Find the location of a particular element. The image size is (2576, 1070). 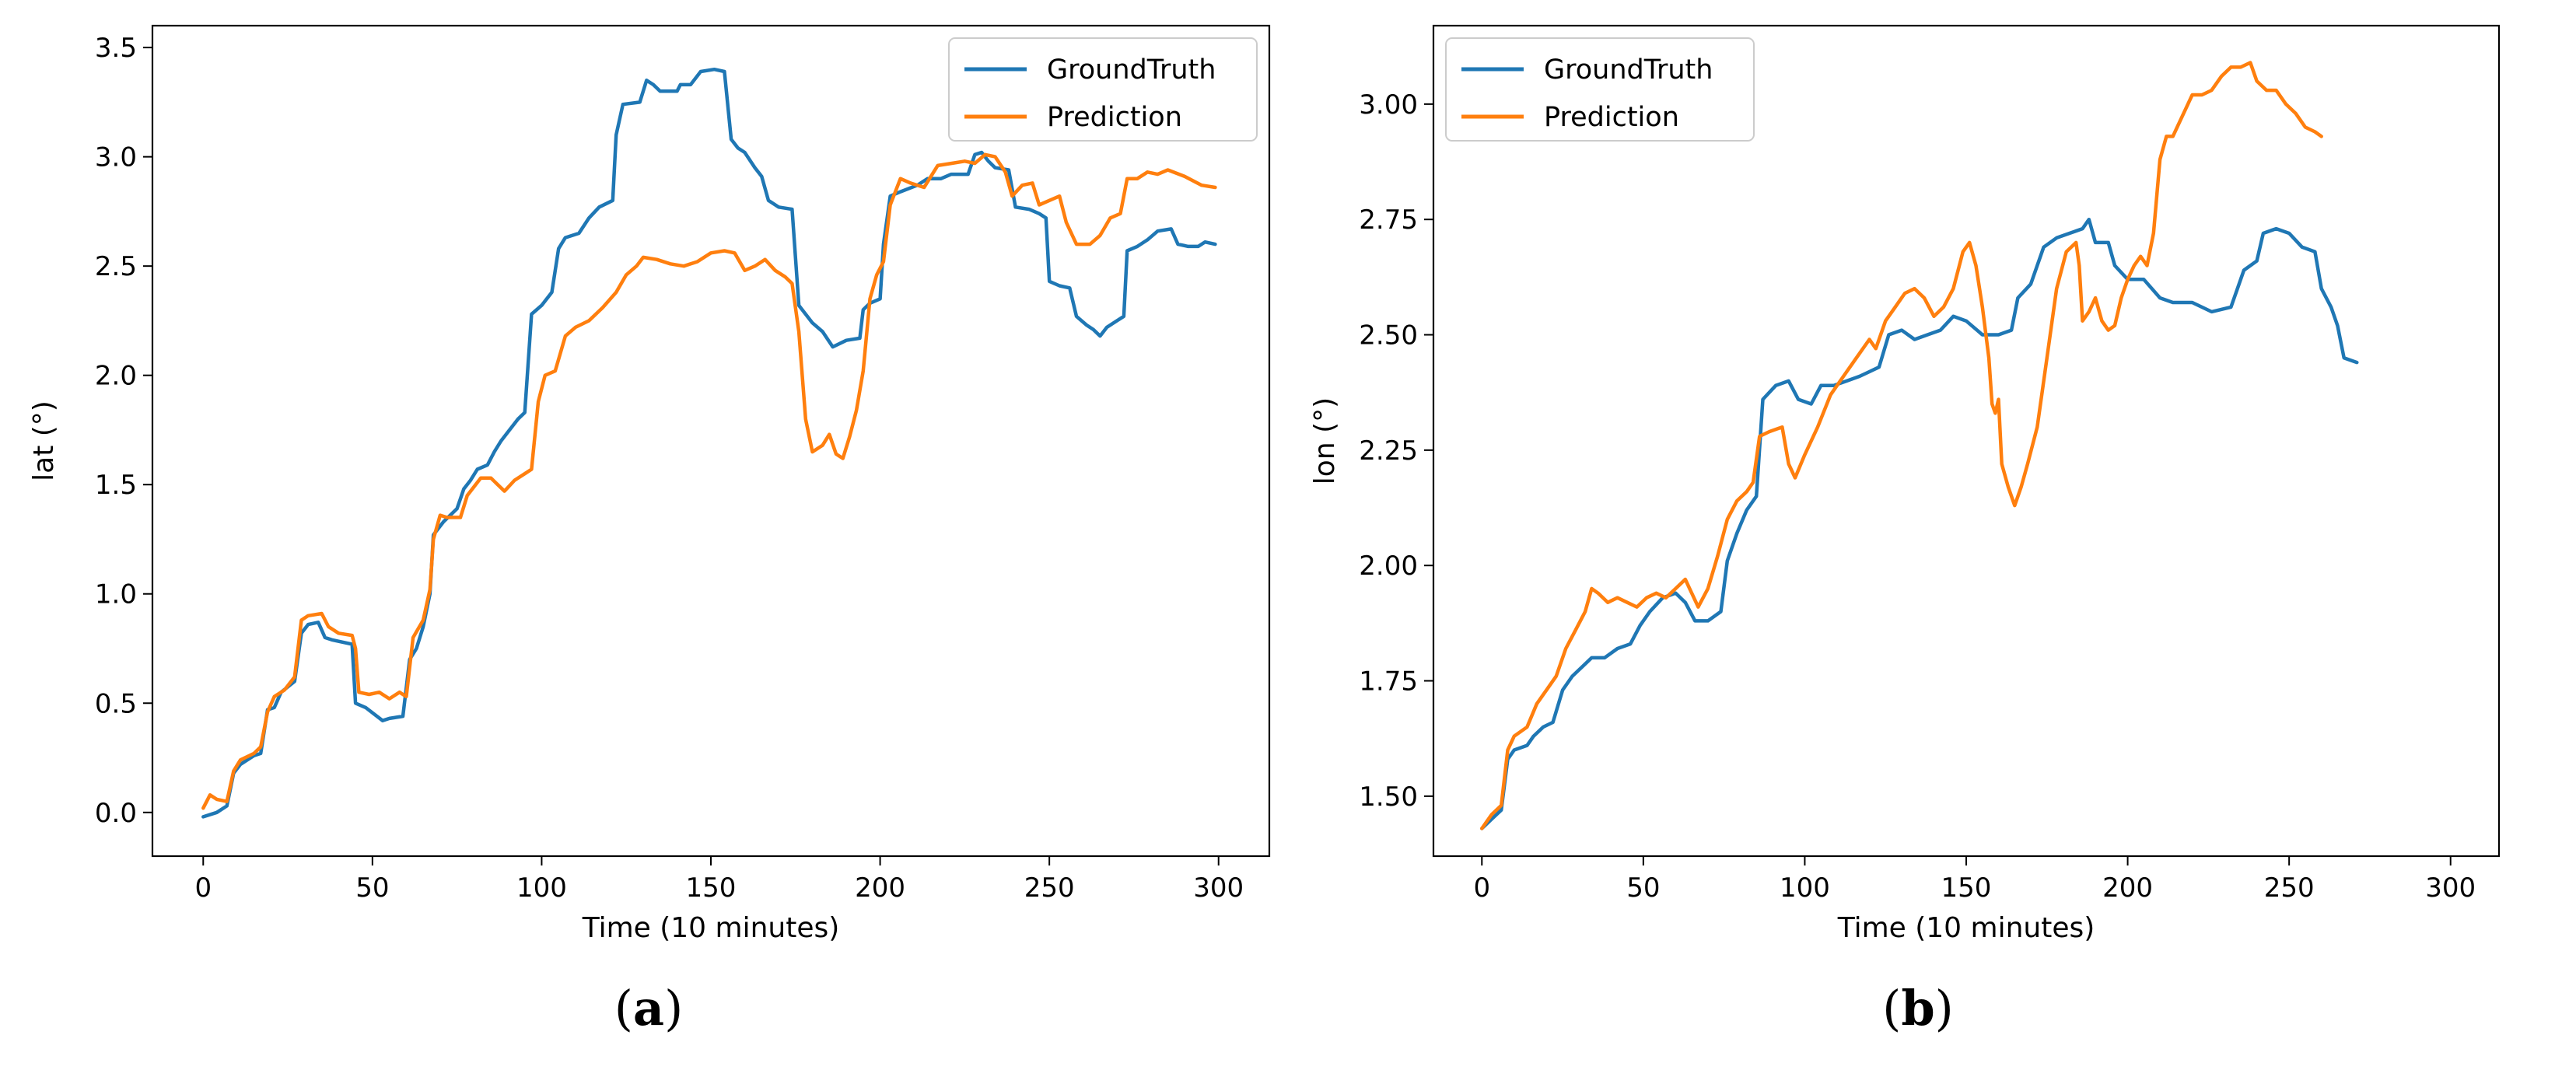

y-tick-label: 2.00 is located at coordinates (1388, 567).